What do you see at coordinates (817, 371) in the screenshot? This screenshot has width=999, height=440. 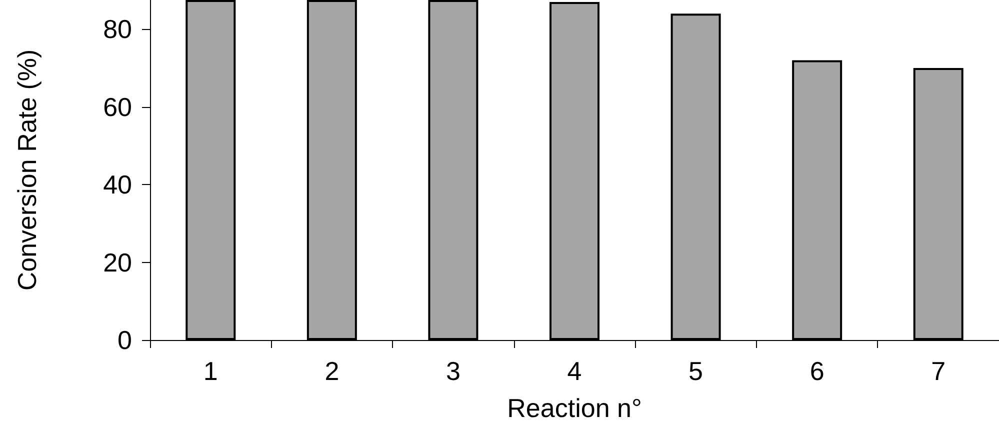 I see `x-tick-label: 6` at bounding box center [817, 371].